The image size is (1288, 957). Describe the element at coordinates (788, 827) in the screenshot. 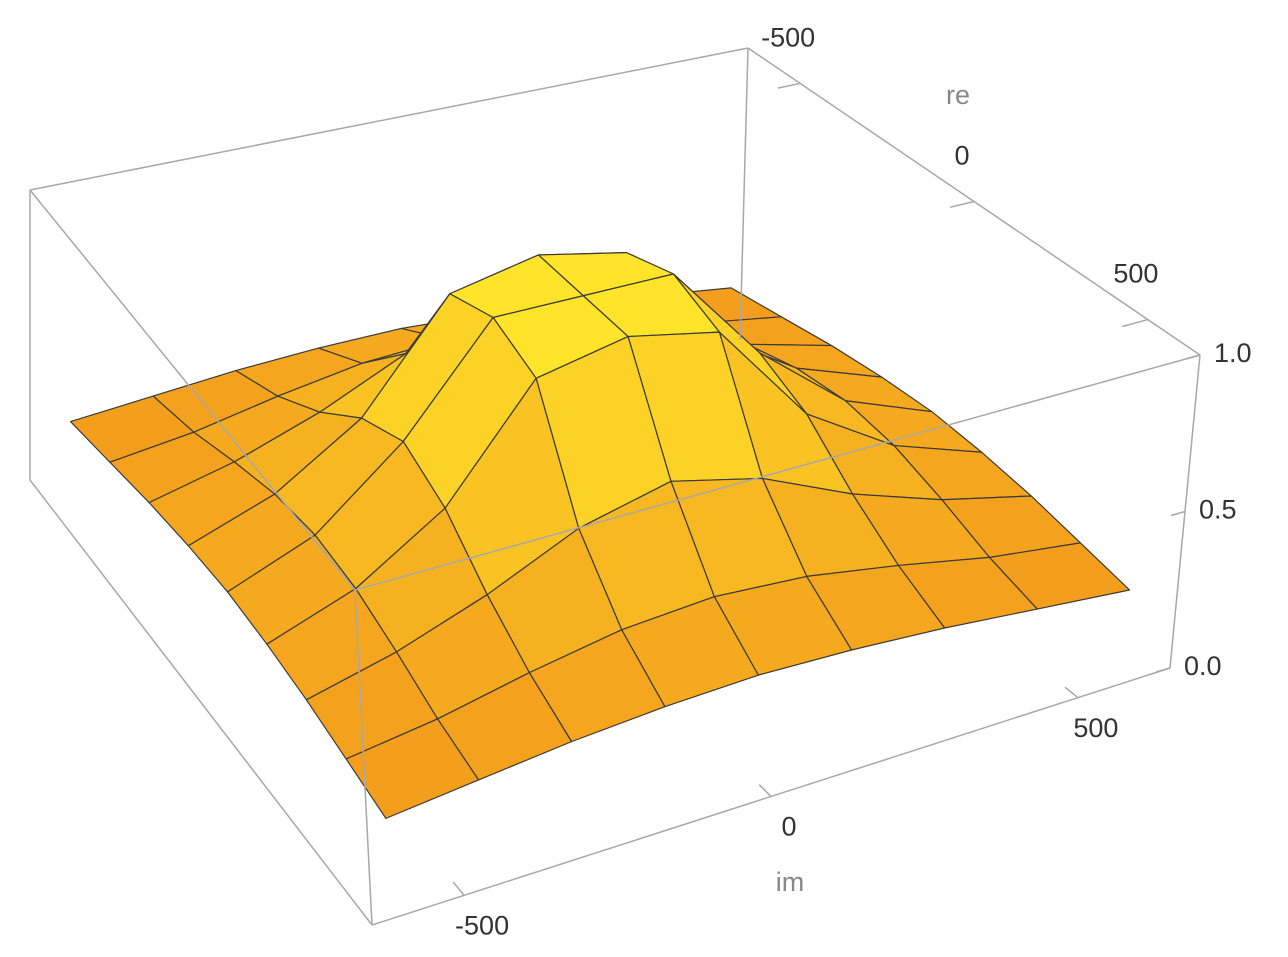

I see `x-tick-label: 0` at that location.